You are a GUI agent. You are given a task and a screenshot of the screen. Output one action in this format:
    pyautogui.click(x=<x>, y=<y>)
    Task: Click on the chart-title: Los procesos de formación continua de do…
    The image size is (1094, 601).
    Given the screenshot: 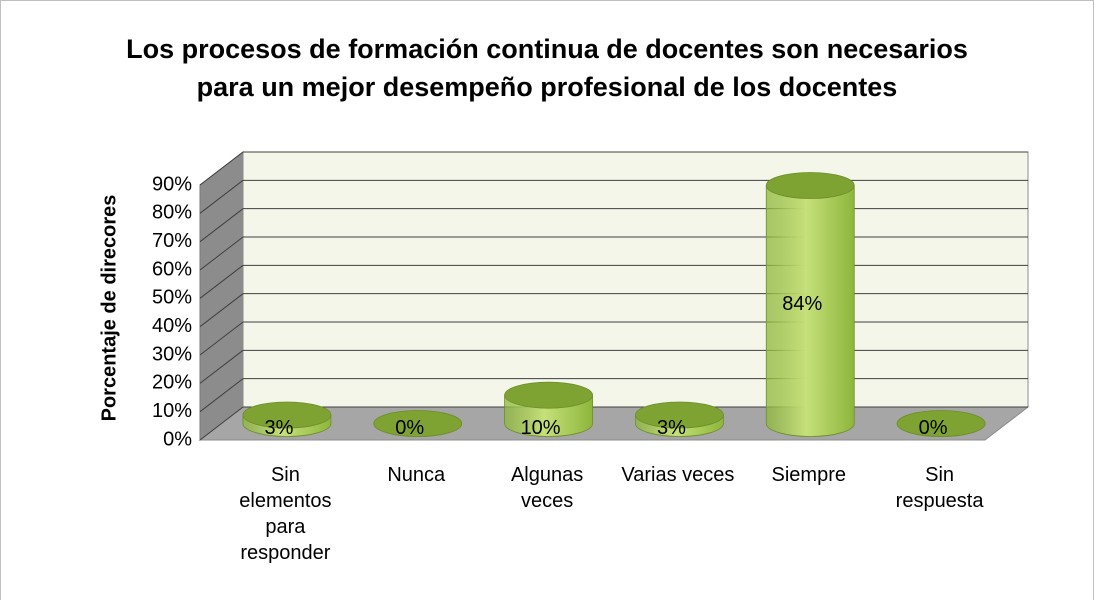 What is the action you would take?
    pyautogui.click(x=547, y=68)
    